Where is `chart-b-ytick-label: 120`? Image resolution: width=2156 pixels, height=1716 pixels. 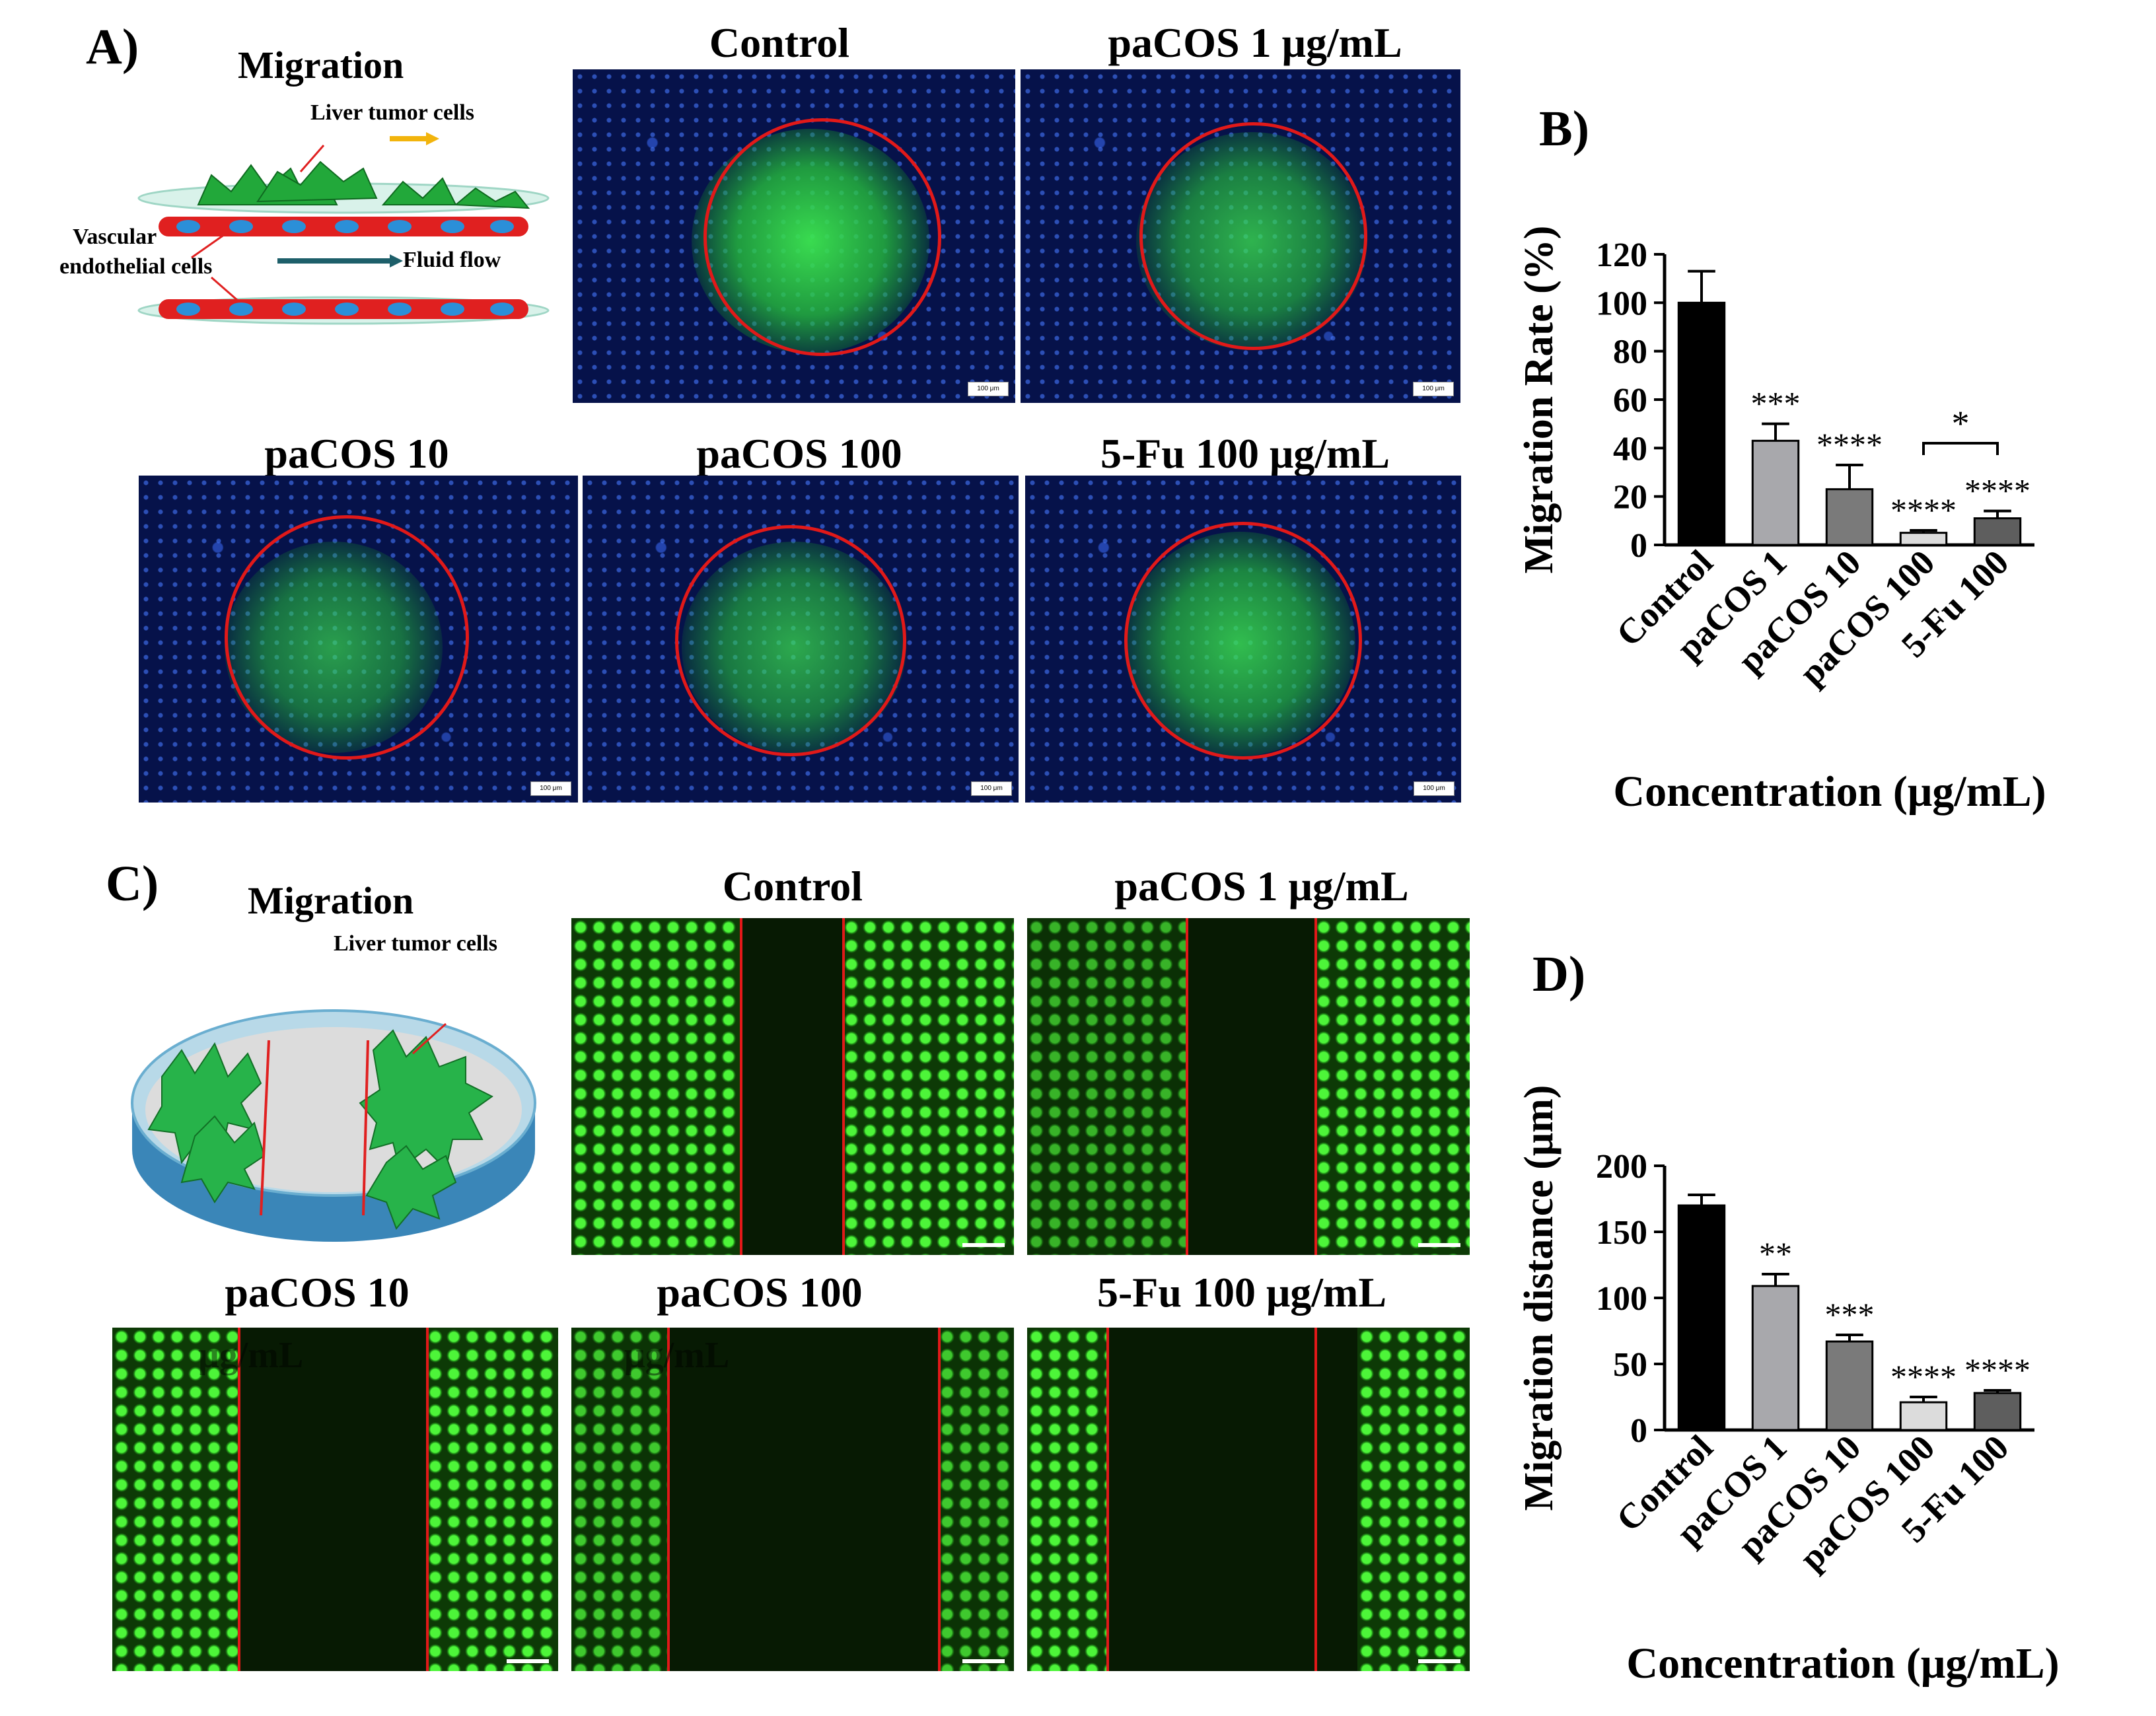 chart-b-ytick-label: 120 is located at coordinates (1621, 255).